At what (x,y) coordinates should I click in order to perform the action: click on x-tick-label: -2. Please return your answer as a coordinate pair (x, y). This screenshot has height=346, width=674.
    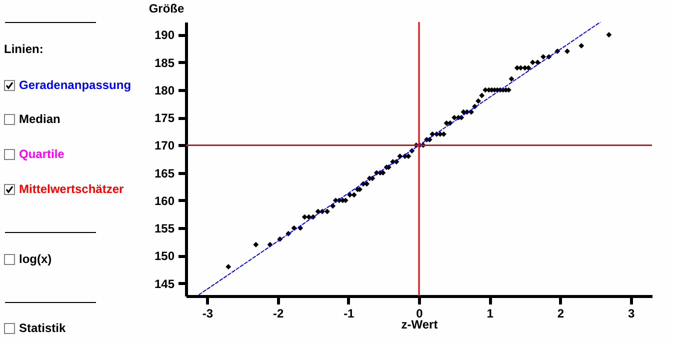
    Looking at the image, I should click on (278, 313).